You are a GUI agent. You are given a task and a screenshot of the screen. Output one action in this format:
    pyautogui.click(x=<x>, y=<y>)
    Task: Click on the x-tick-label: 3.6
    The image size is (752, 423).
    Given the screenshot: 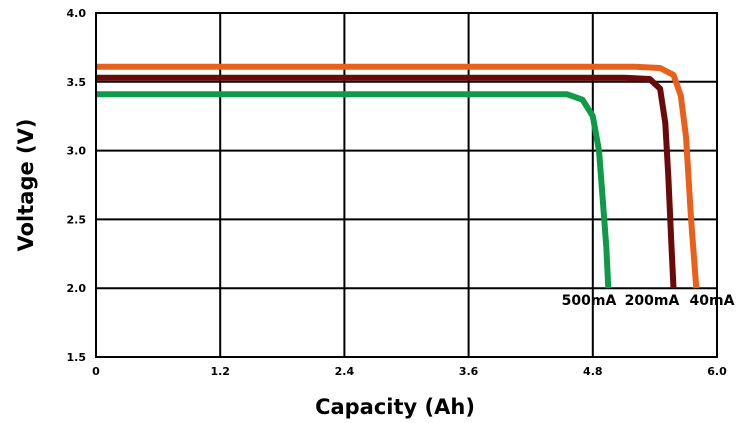 What is the action you would take?
    pyautogui.click(x=469, y=371)
    